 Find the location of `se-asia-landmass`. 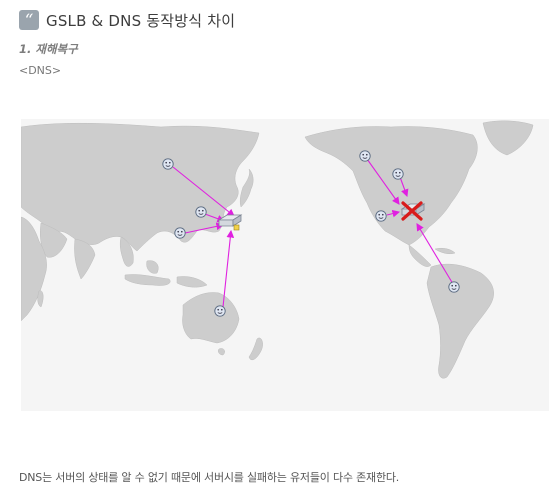

se-asia-landmass is located at coordinates (126, 251).